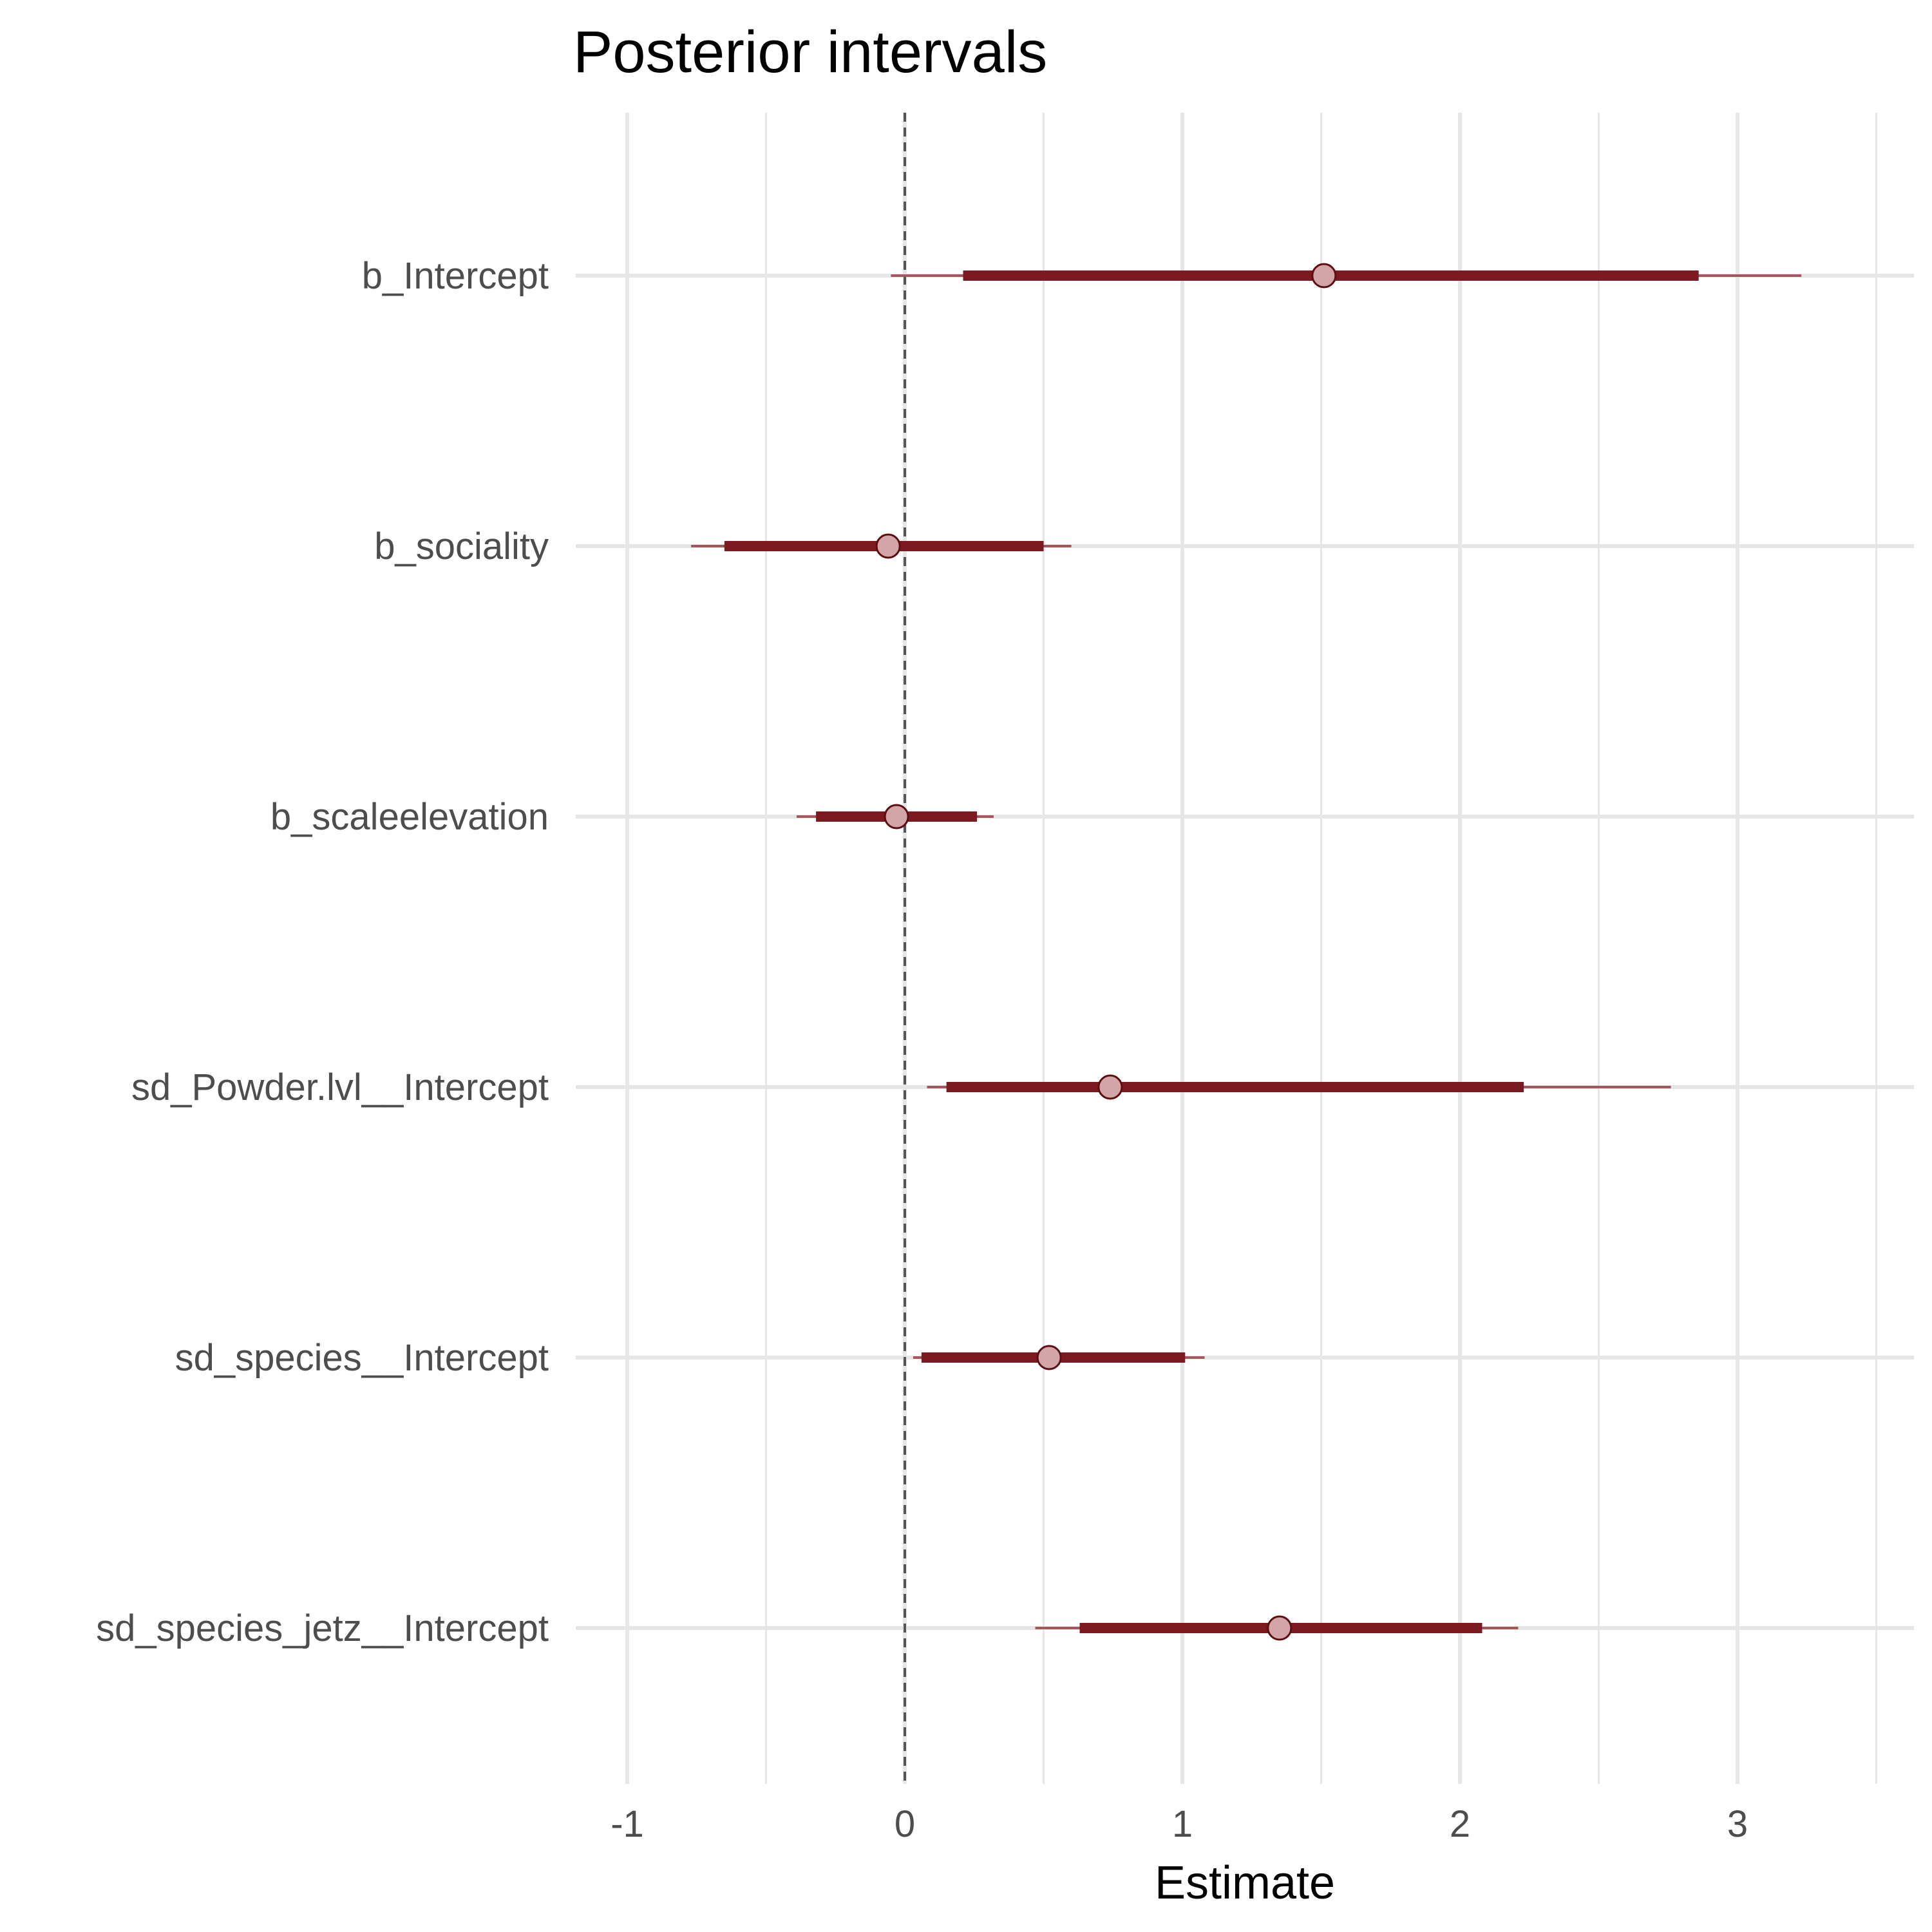  I want to click on y-tick-label: sd_species__Intercept, so click(362, 1358).